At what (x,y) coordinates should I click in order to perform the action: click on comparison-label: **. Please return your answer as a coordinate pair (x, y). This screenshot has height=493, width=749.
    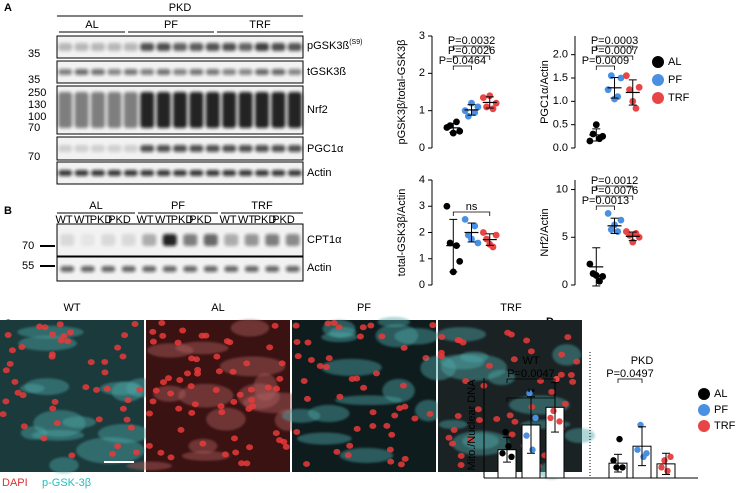
    Looking at the image, I should click on (531, 393).